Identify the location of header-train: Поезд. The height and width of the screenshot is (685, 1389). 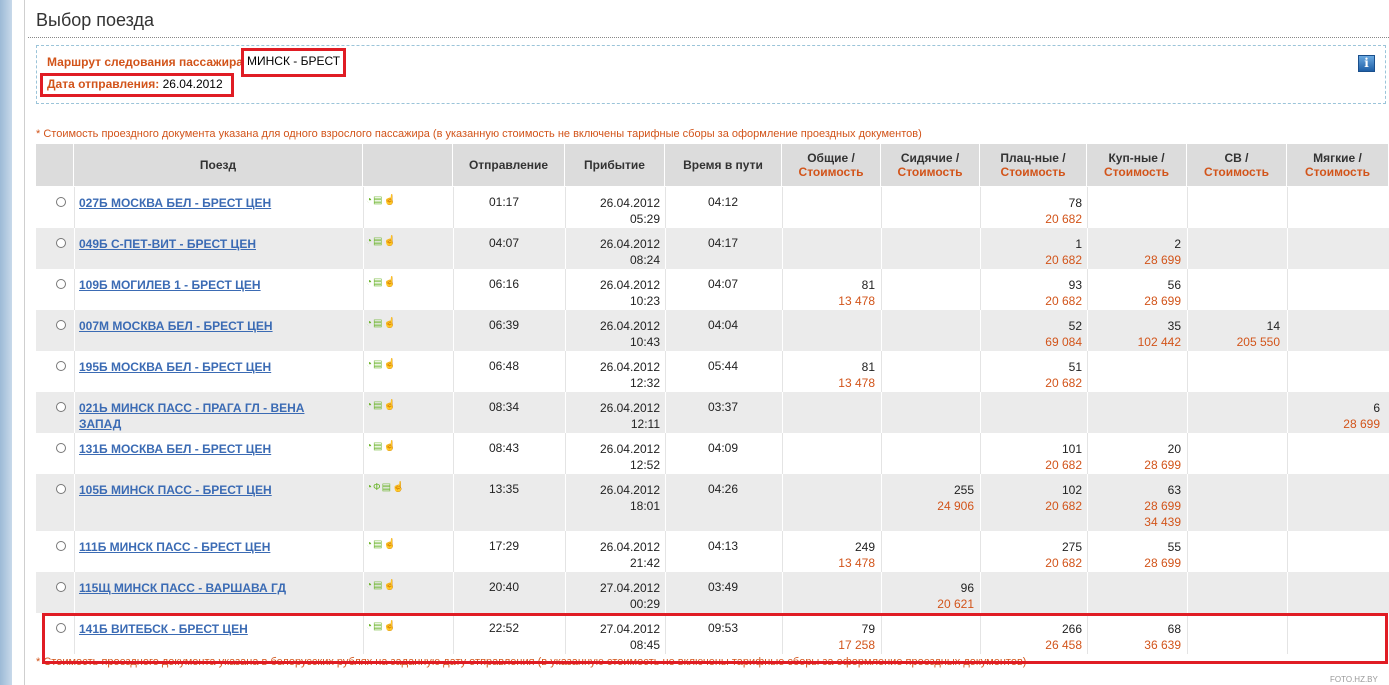
(218, 165).